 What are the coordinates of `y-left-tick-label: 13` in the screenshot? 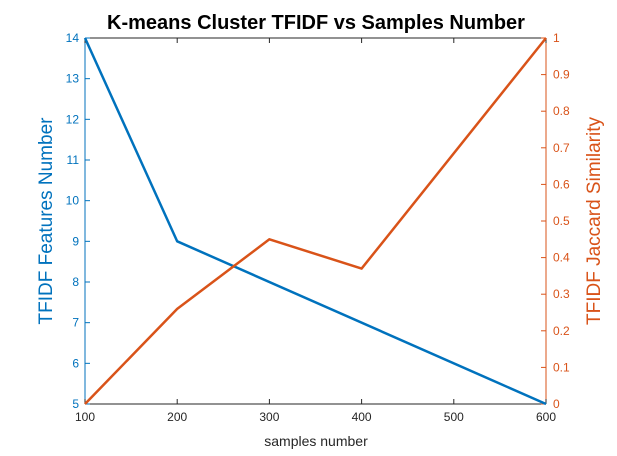 It's located at (73, 79).